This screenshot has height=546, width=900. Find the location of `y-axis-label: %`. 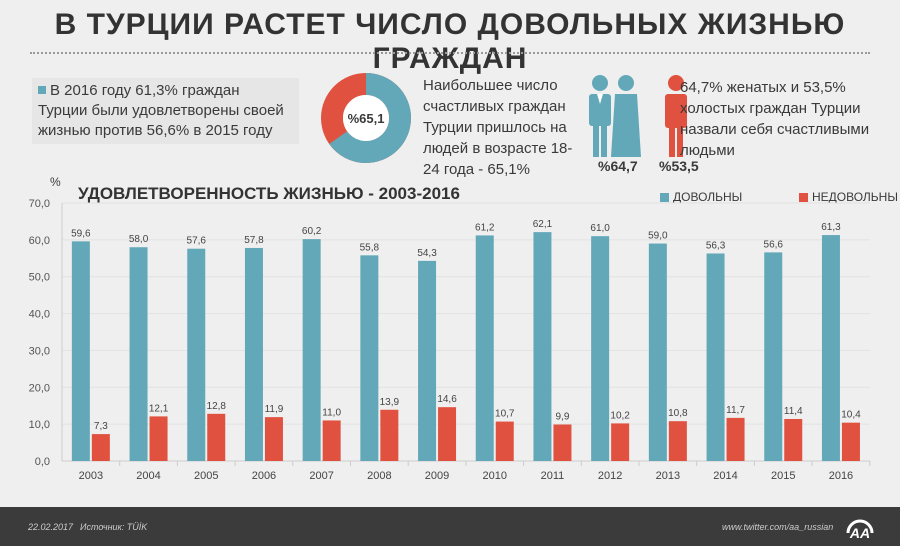

y-axis-label: % is located at coordinates (55, 182).